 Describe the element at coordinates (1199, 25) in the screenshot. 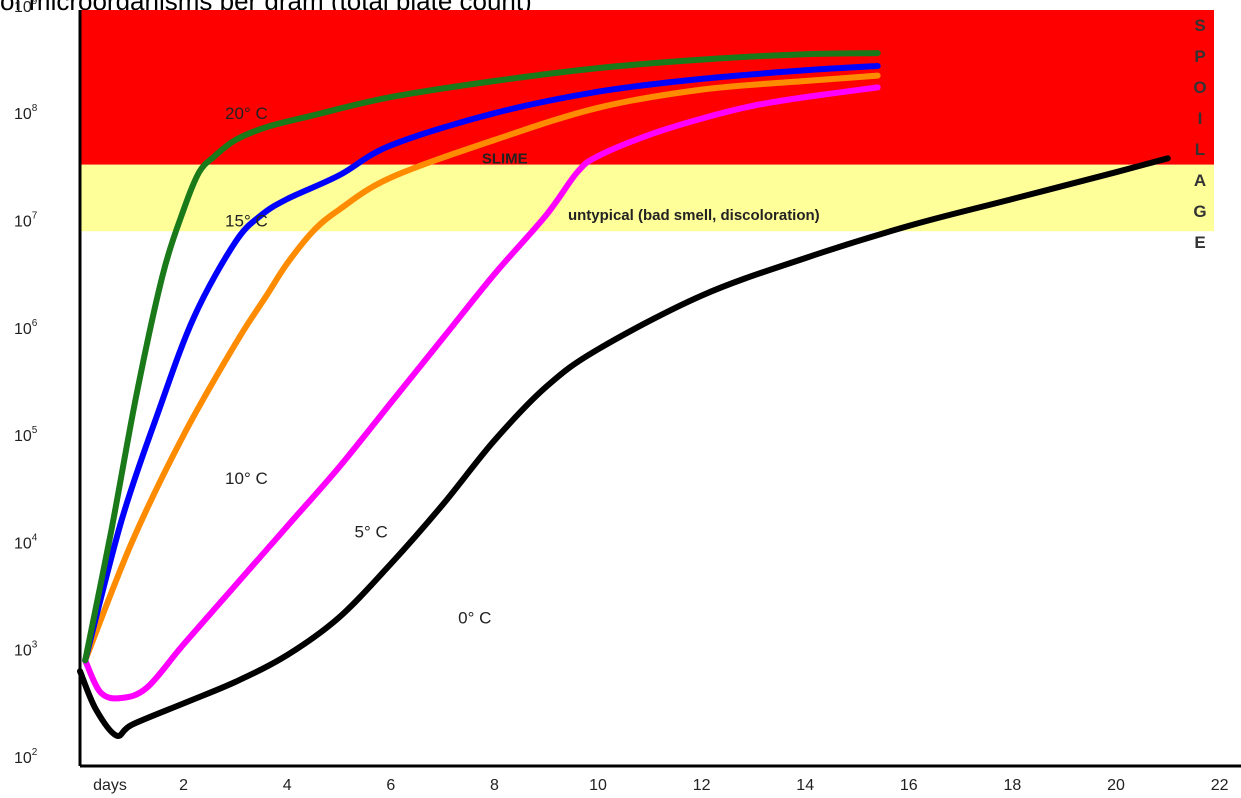

I see `spoilage-letter: S` at that location.